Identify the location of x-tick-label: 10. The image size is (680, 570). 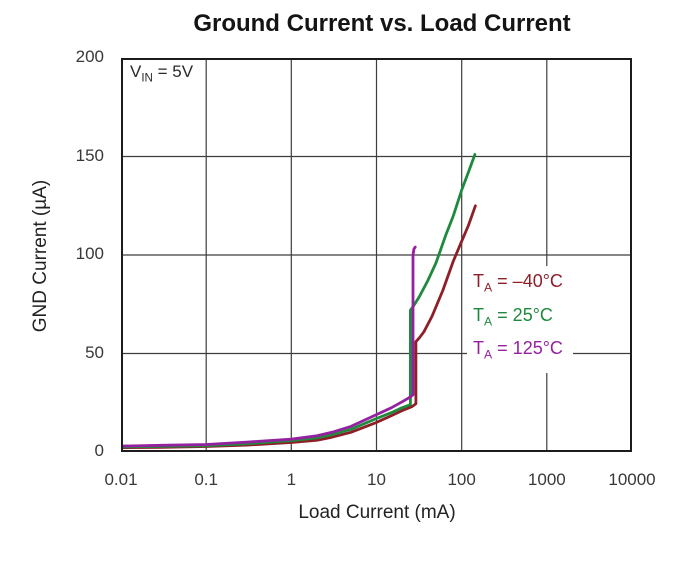
(376, 479).